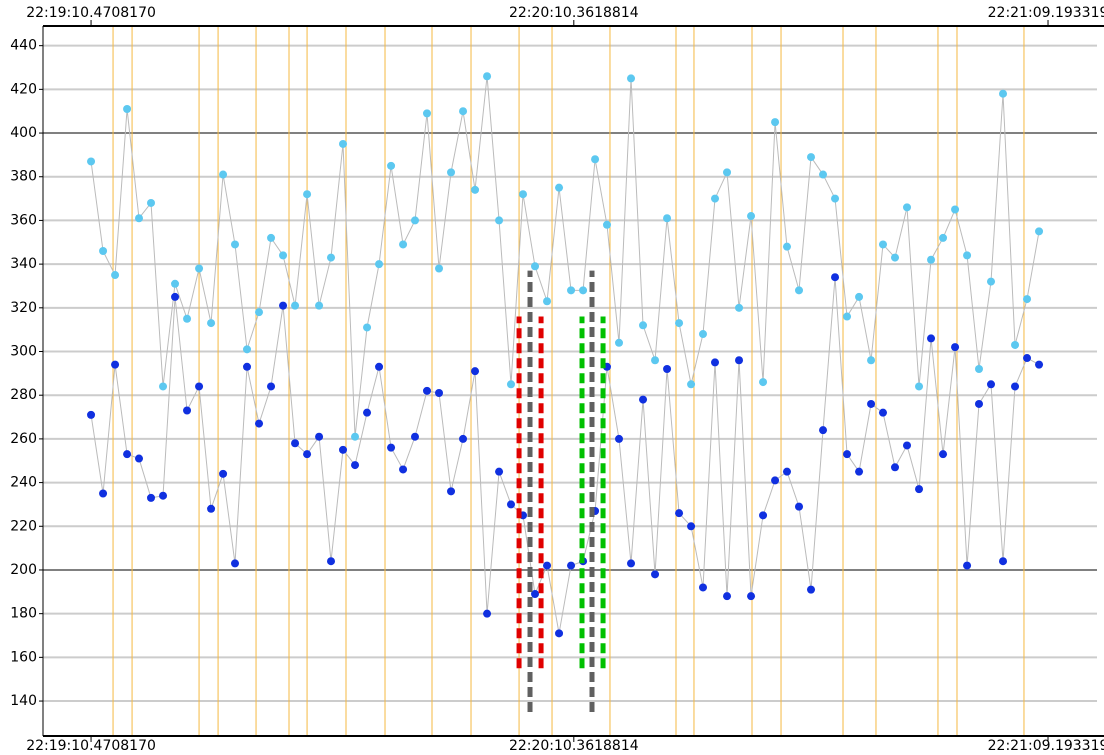 This screenshot has width=1104, height=755. I want to click on y-tick-label: 340, so click(23, 264).